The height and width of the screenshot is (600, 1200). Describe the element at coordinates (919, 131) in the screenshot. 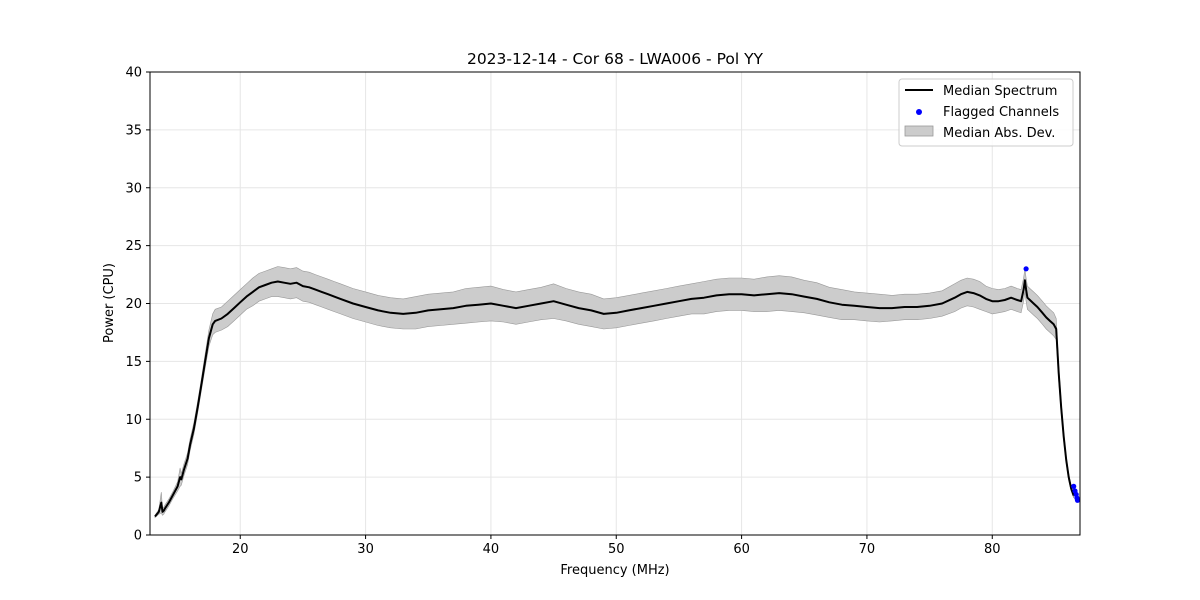

I see `legend-band-swatch` at that location.